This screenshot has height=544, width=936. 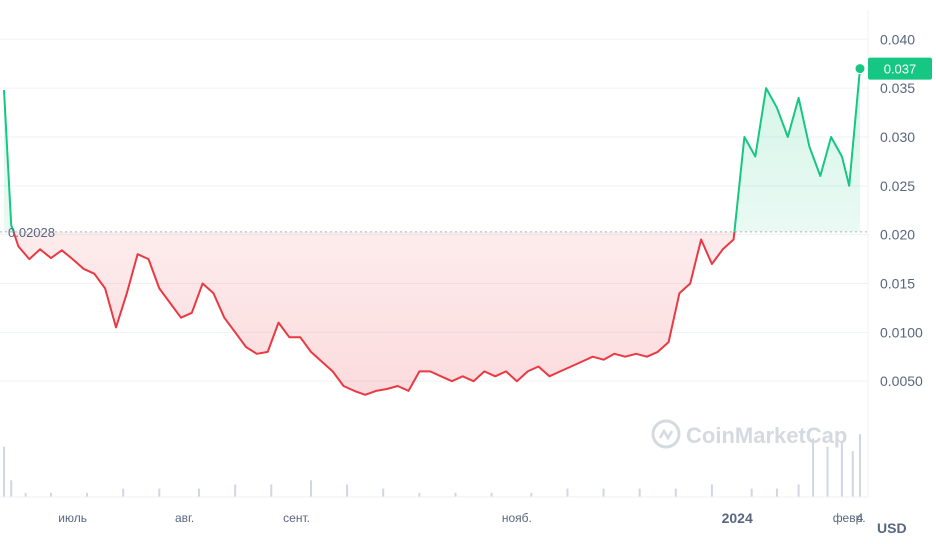 What do you see at coordinates (860, 518) in the screenshot?
I see `x-tick-label: 4` at bounding box center [860, 518].